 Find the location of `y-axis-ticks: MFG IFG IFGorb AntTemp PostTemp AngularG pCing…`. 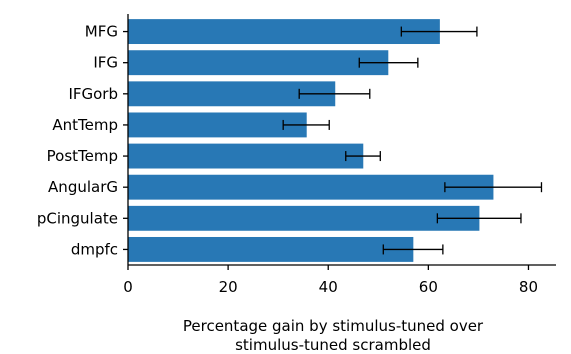

y-axis-ticks: MFG IFG IFGorb AntTemp PostTemp AngularG pCing… is located at coordinates (82, 140).